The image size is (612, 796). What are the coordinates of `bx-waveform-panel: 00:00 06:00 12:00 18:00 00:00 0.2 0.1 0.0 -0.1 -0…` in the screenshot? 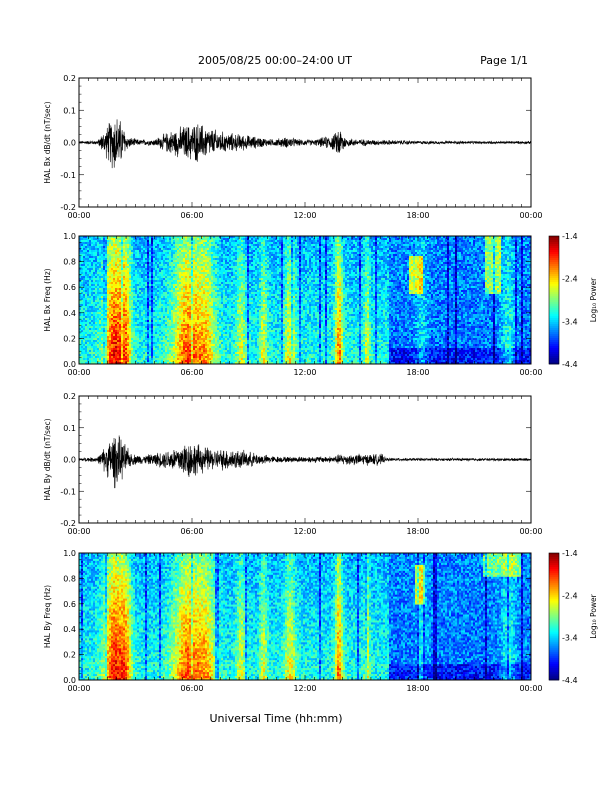 It's located at (293, 147).